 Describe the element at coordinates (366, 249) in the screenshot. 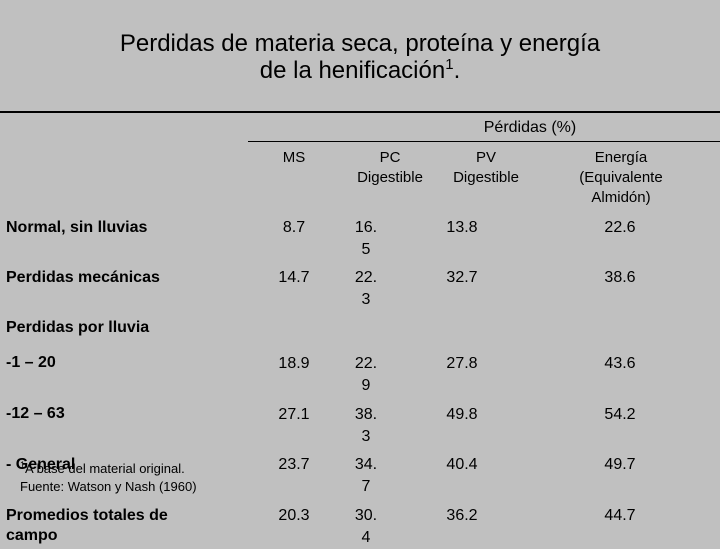

I see `cell-normal-pc-b: 5` at that location.